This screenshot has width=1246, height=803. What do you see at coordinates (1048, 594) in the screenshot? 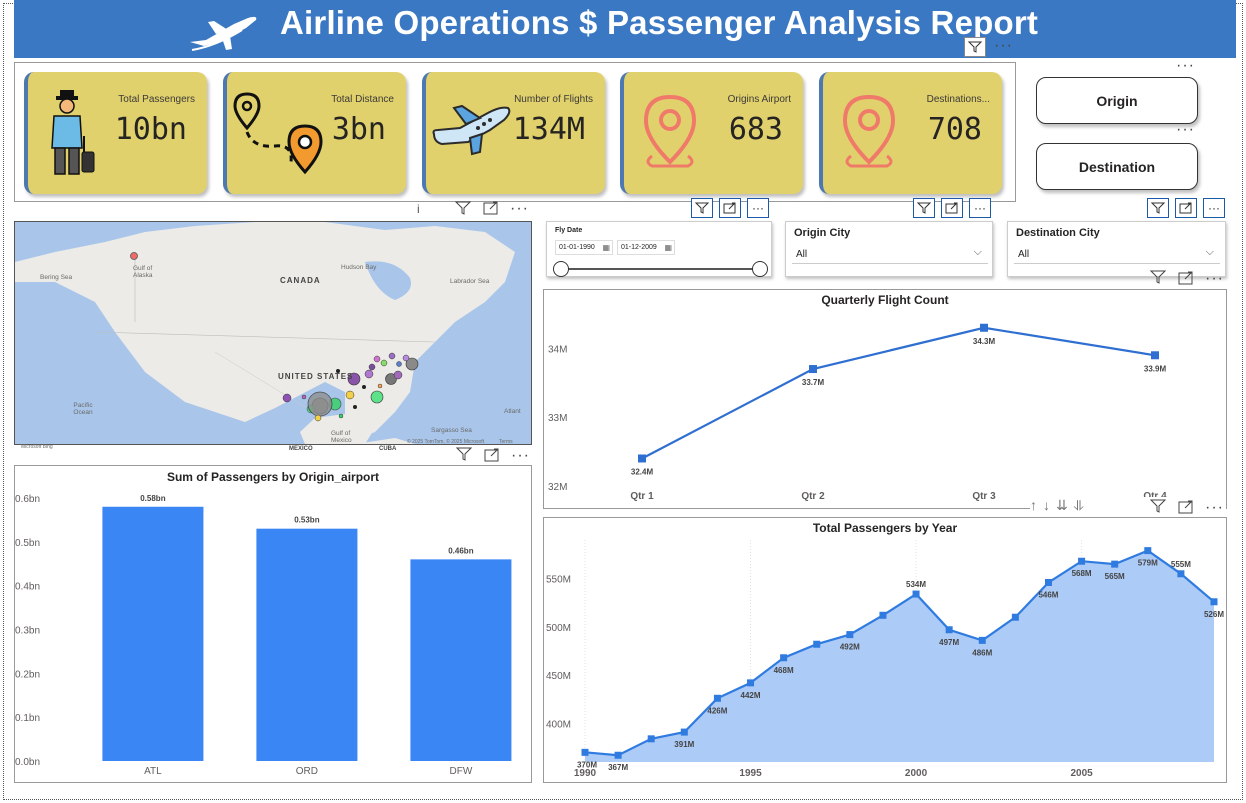
I see `data-label: 546M` at bounding box center [1048, 594].